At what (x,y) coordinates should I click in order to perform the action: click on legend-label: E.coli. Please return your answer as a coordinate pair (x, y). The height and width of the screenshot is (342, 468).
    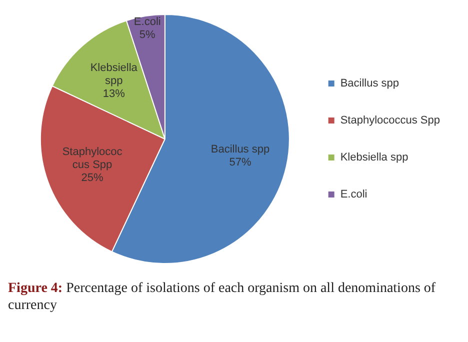
    Looking at the image, I should click on (354, 194).